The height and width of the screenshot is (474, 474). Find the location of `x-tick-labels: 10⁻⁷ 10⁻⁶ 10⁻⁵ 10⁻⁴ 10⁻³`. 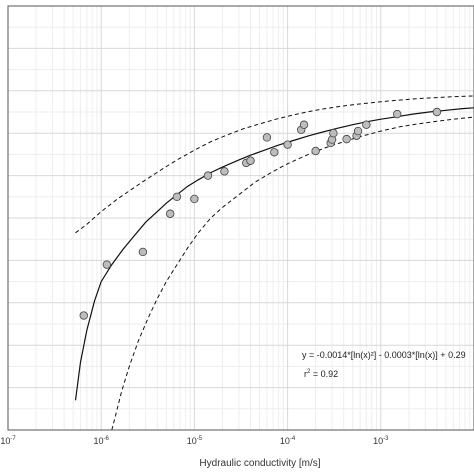

x-tick-labels: 10⁻⁷ 10⁻⁶ 10⁻⁵ 10⁻⁴ 10⁻³ is located at coordinates (194, 441).